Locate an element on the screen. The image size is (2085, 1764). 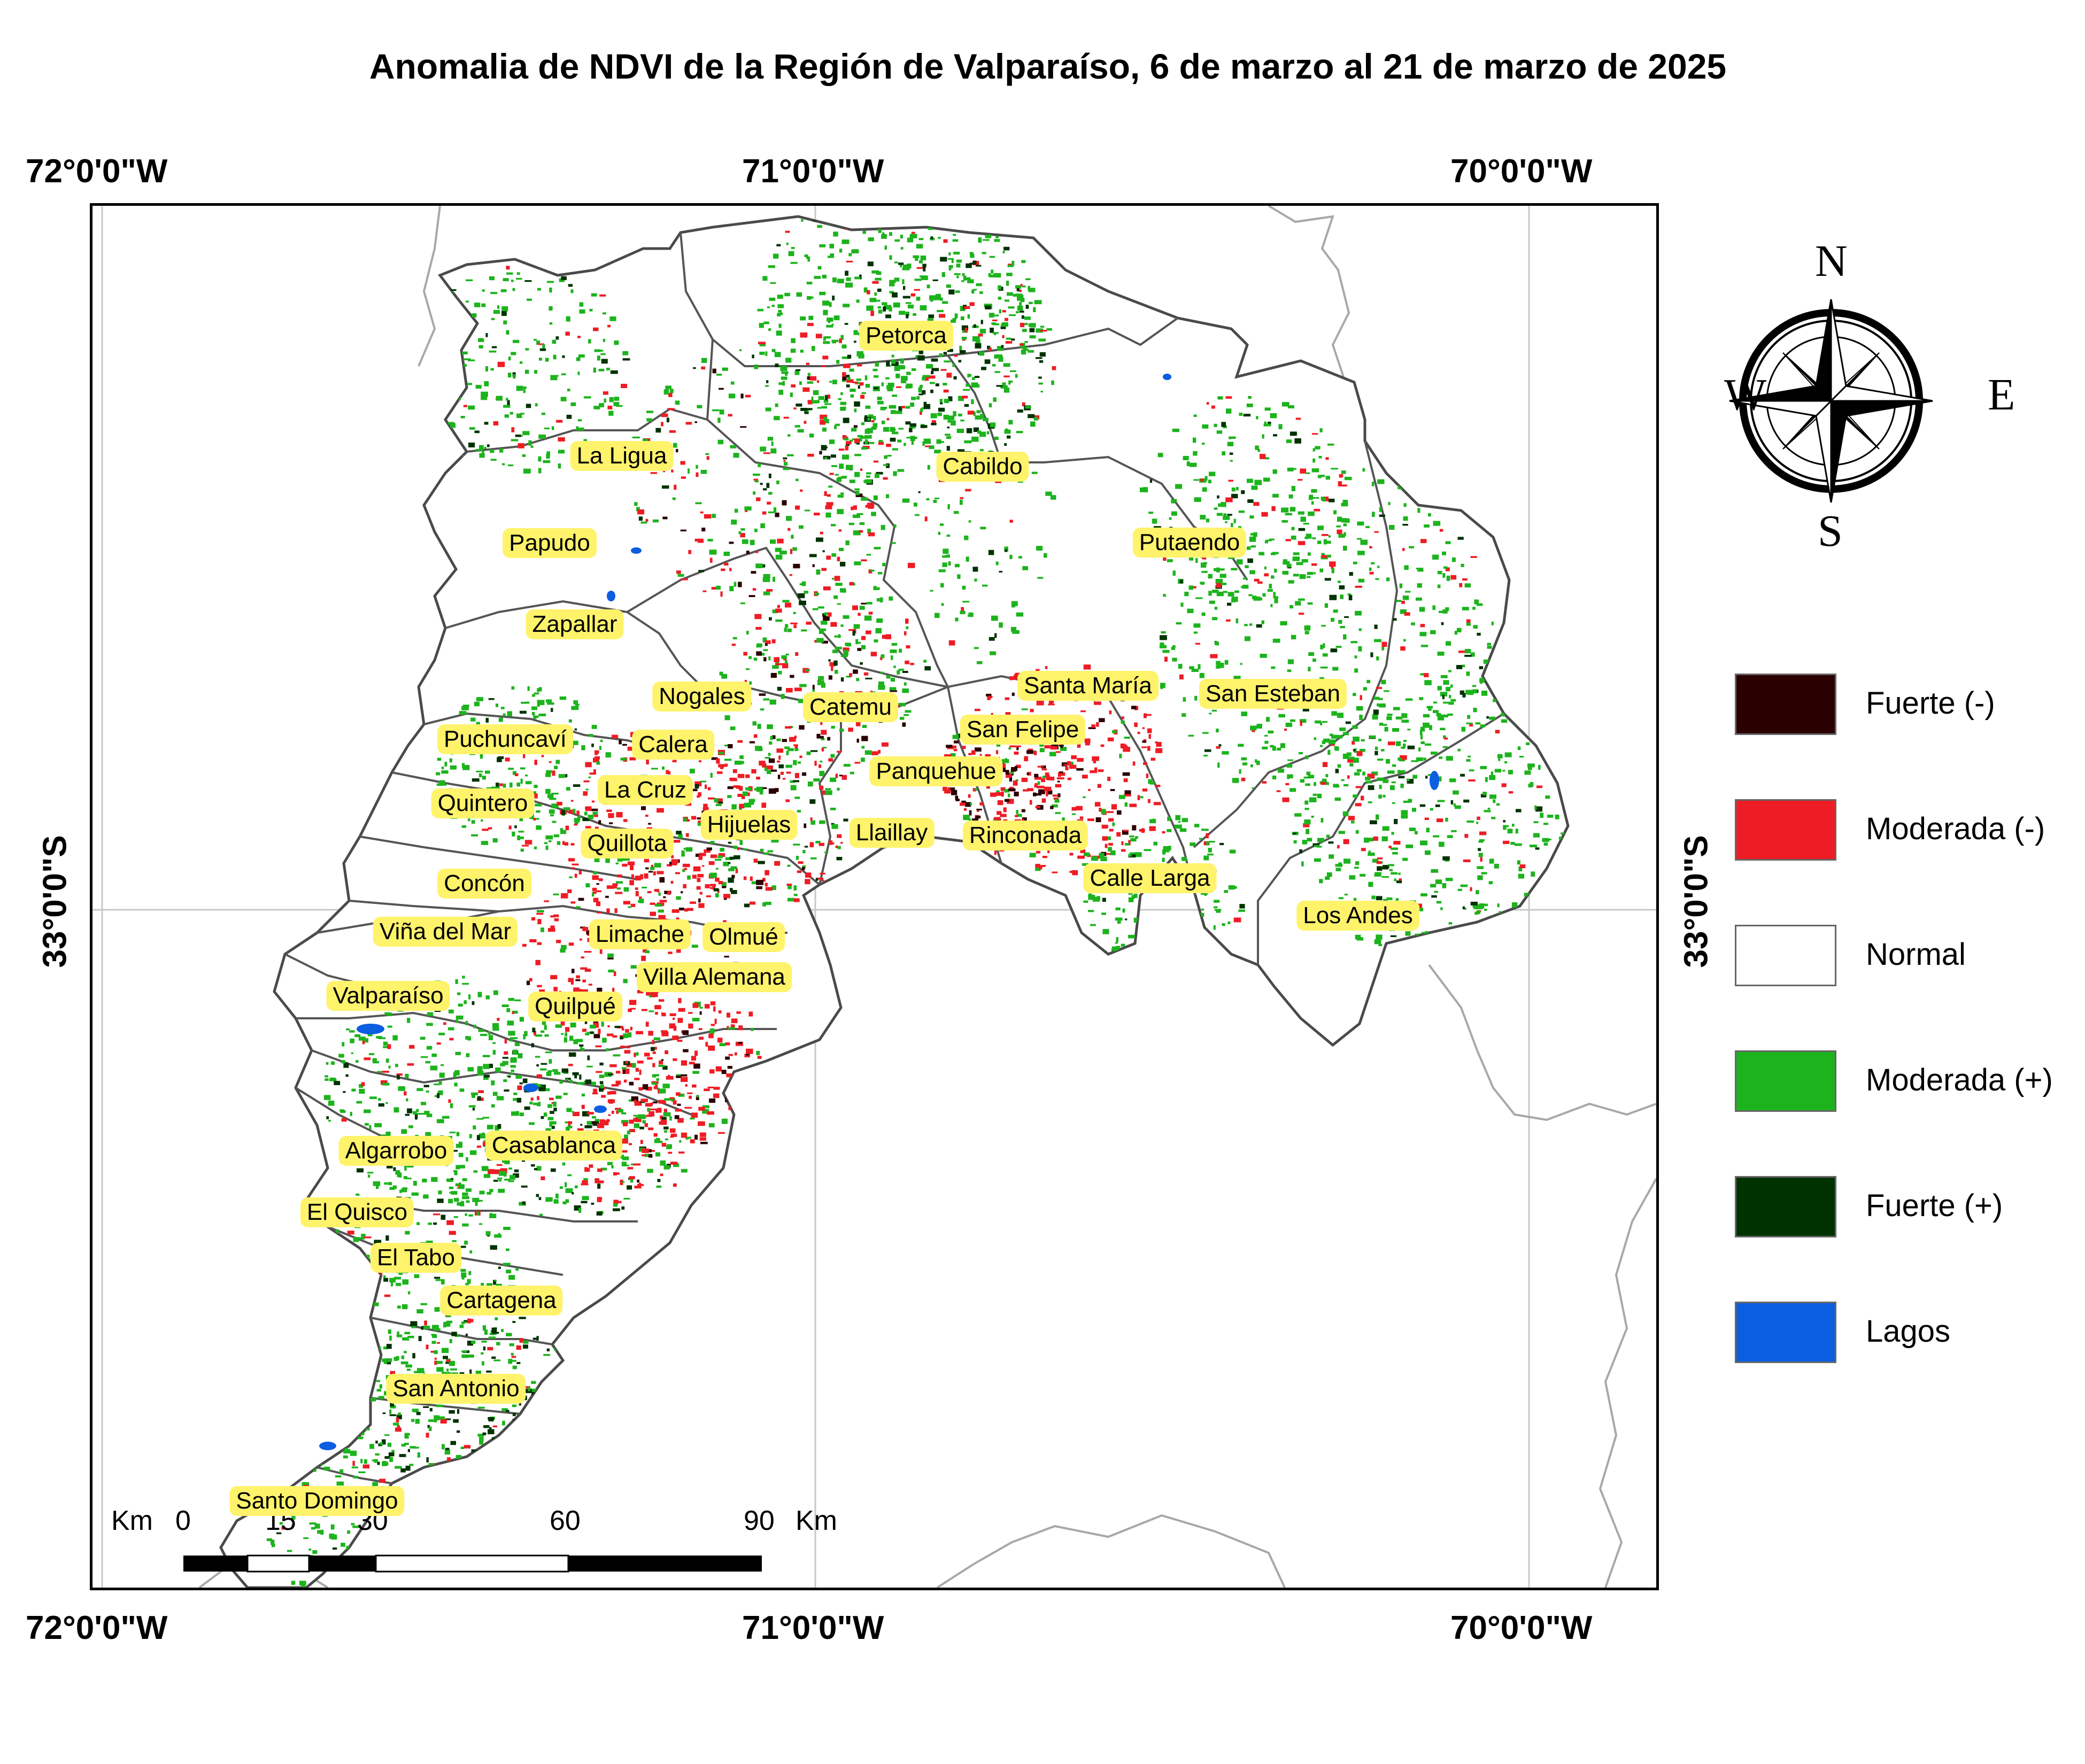
lon-label-top-east: 70°0'0"W is located at coordinates (1521, 172).